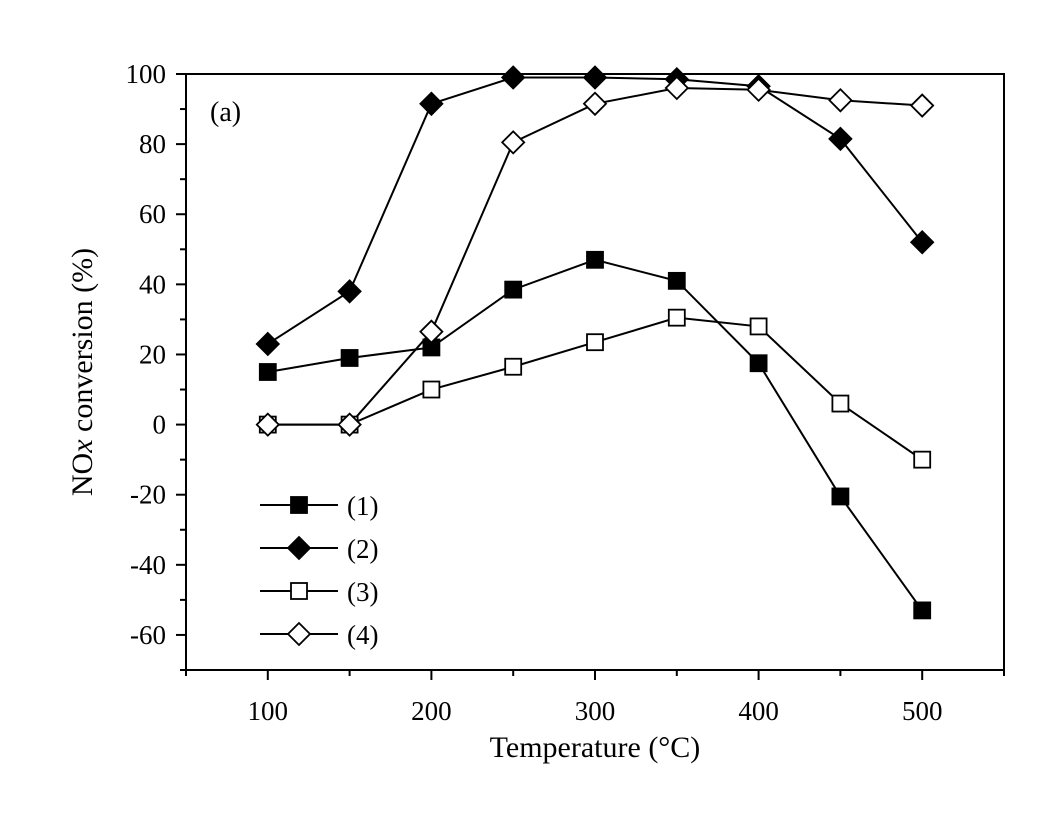 The width and height of the screenshot is (1056, 816). Describe the element at coordinates (319, 592) in the screenshot. I see `legend-item-3: (3)` at that location.